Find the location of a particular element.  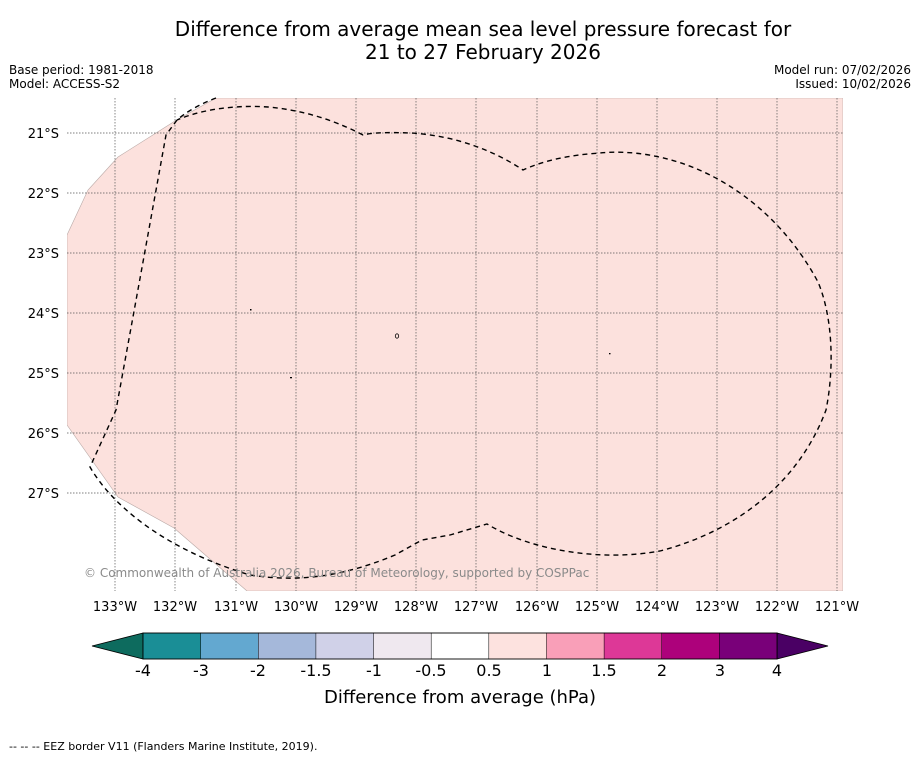

colorbar-tick-label: -4 is located at coordinates (143, 670).